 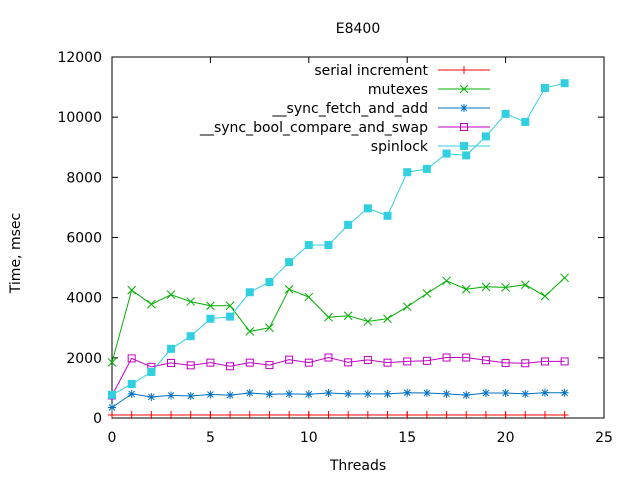 I want to click on y-axis-label: Time, msec, so click(x=16, y=253).